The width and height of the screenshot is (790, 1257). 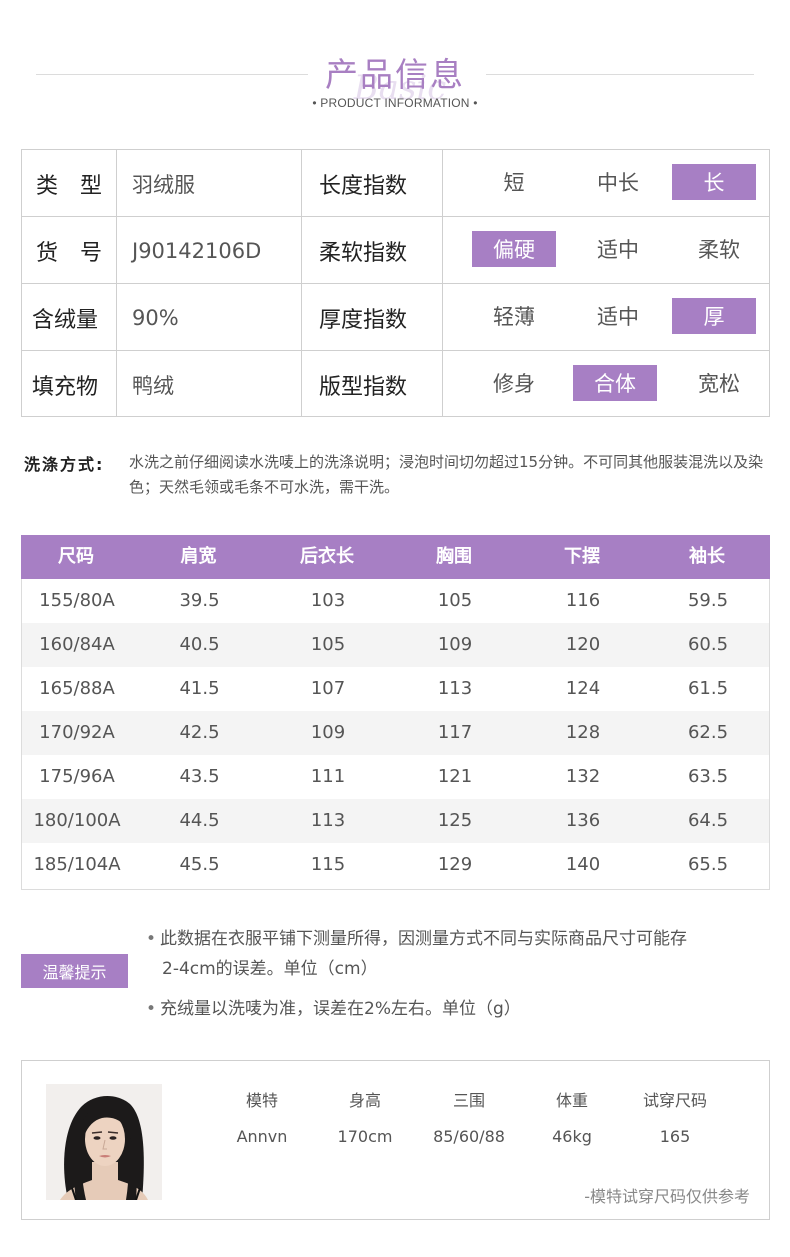 What do you see at coordinates (395, 777) in the screenshot?
I see `table-row: 175/96A 43.5 111 121 132 63.5` at bounding box center [395, 777].